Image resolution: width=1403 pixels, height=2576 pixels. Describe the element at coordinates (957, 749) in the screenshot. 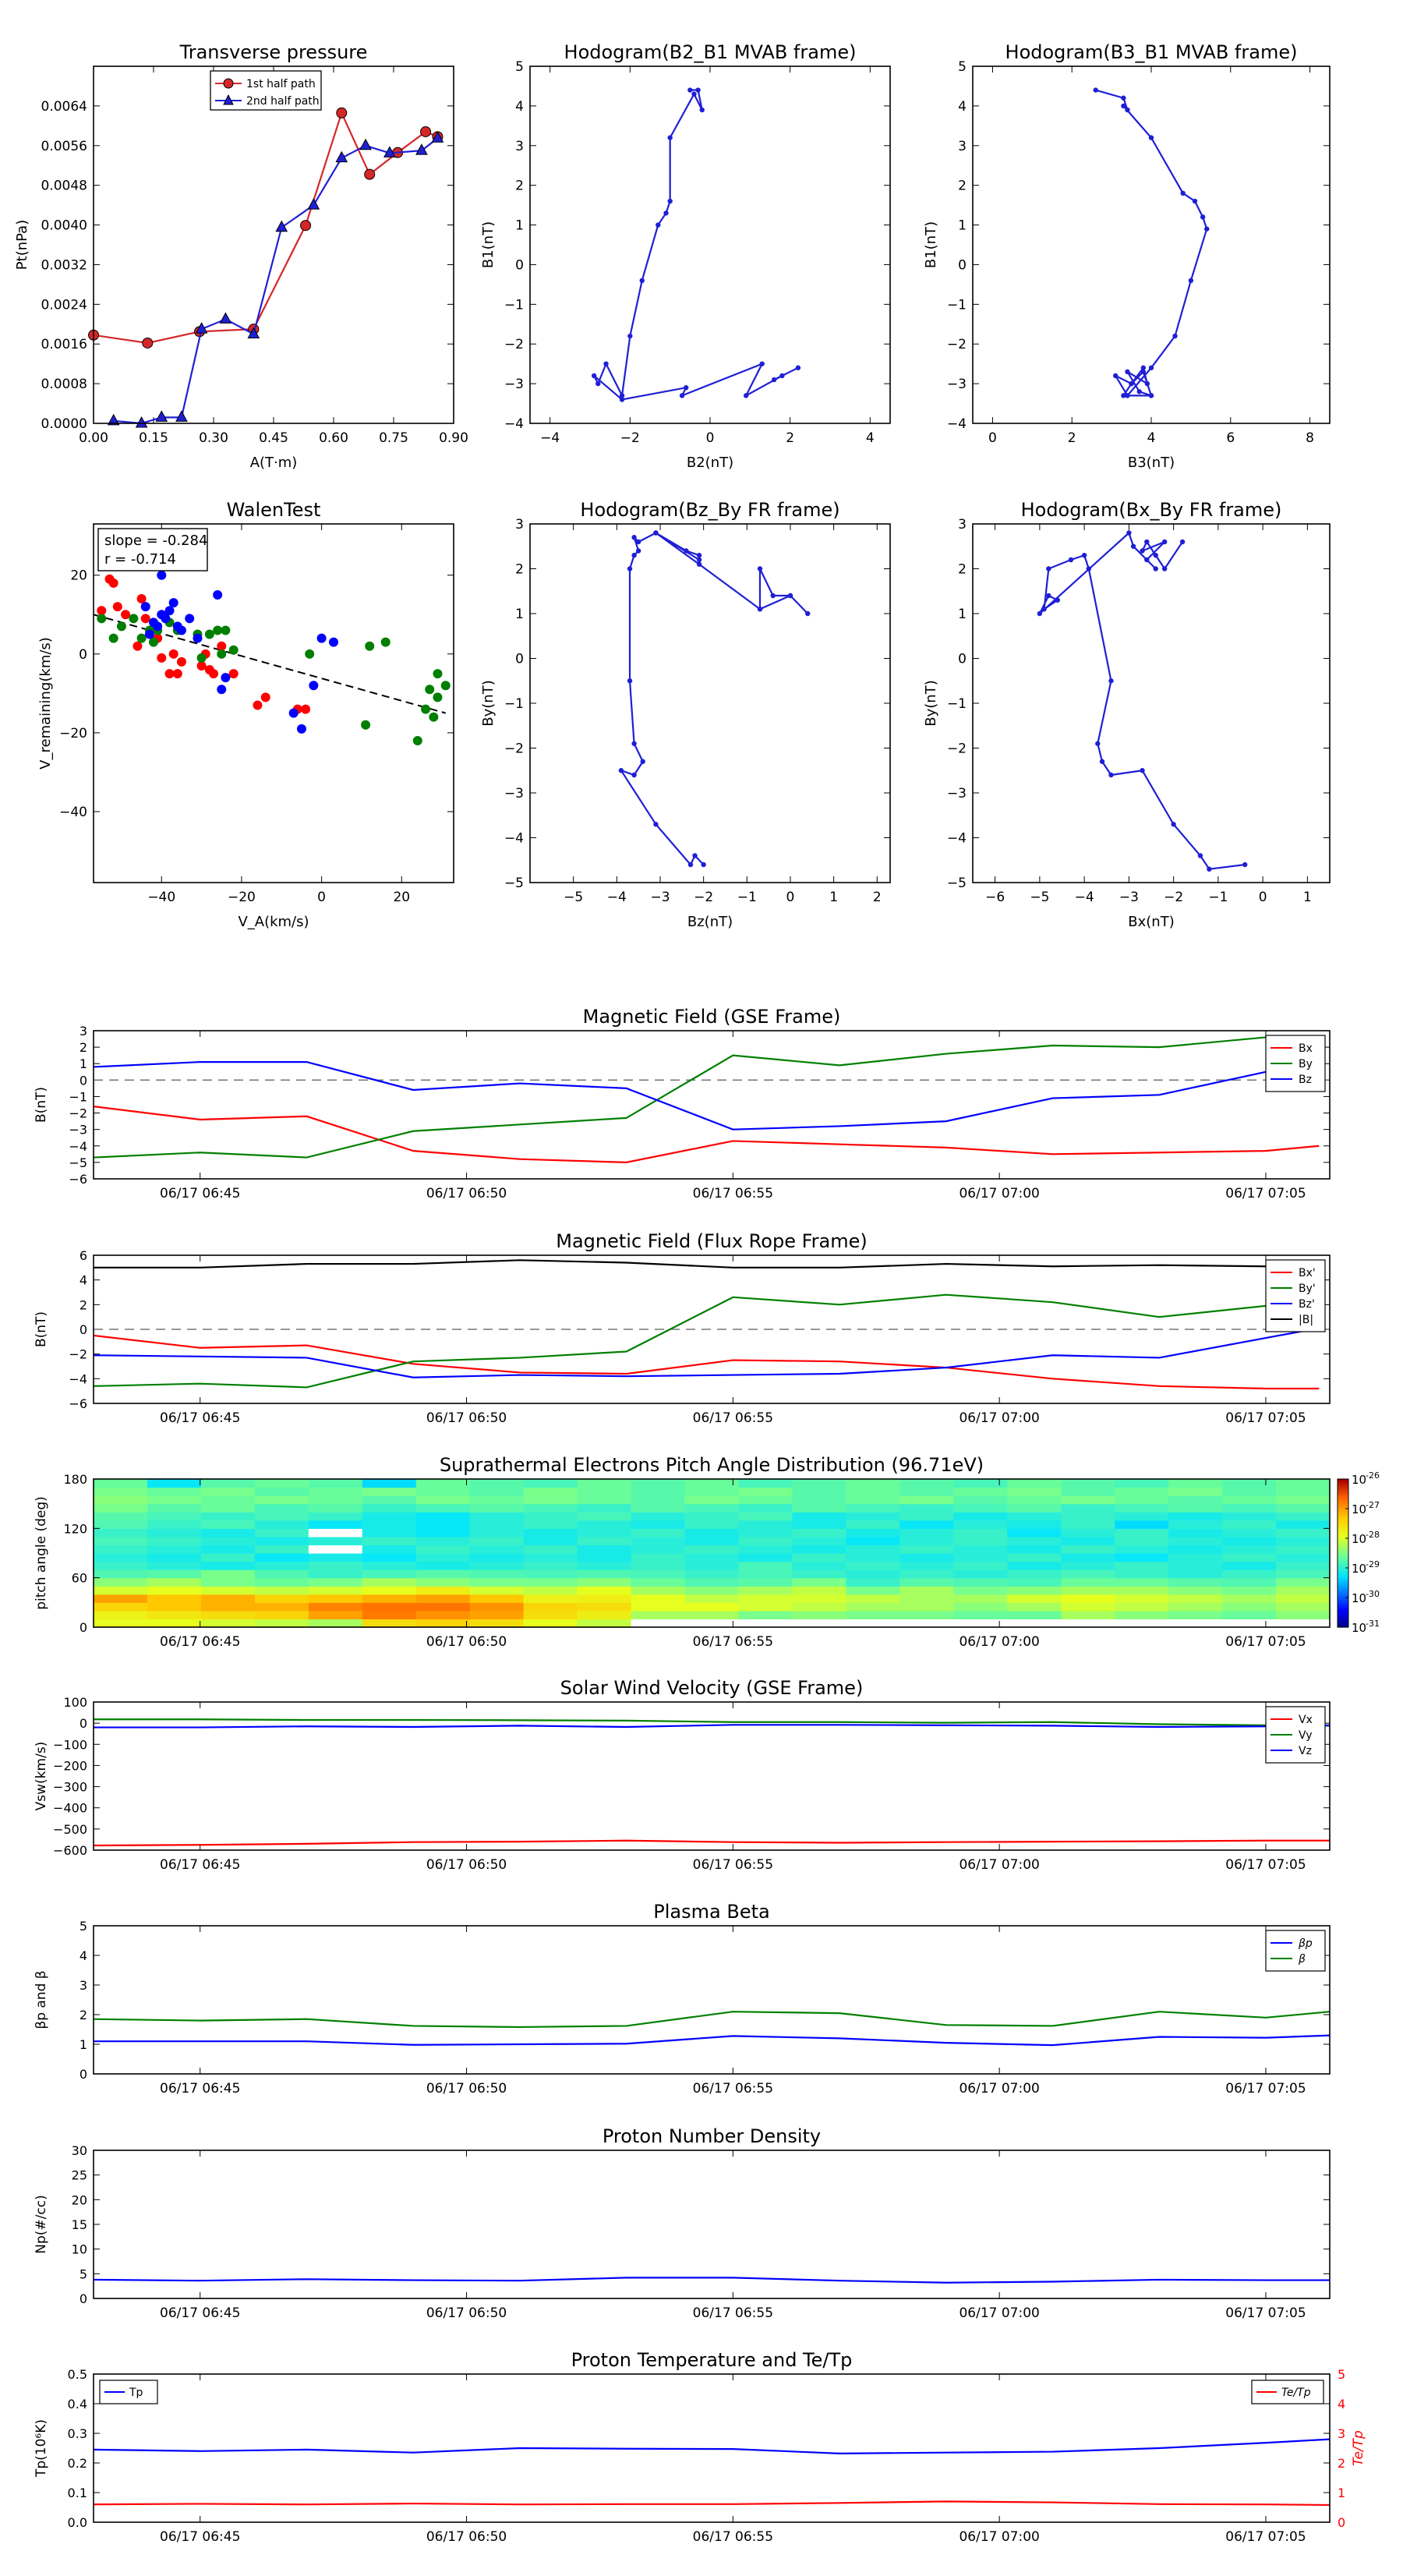

I see `y-tick-label: −2` at that location.